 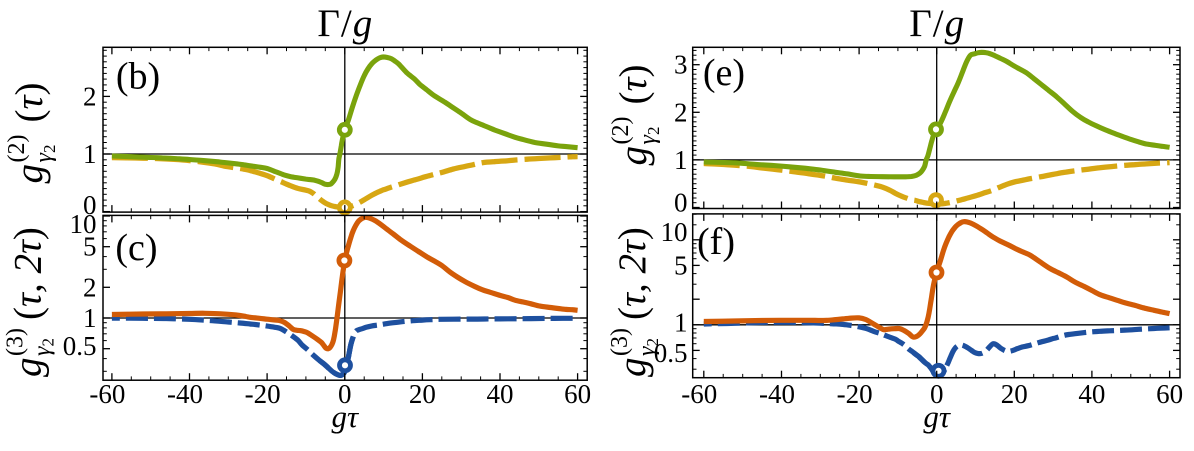 What do you see at coordinates (681, 65) in the screenshot?
I see `svg-text: 3` at bounding box center [681, 65].